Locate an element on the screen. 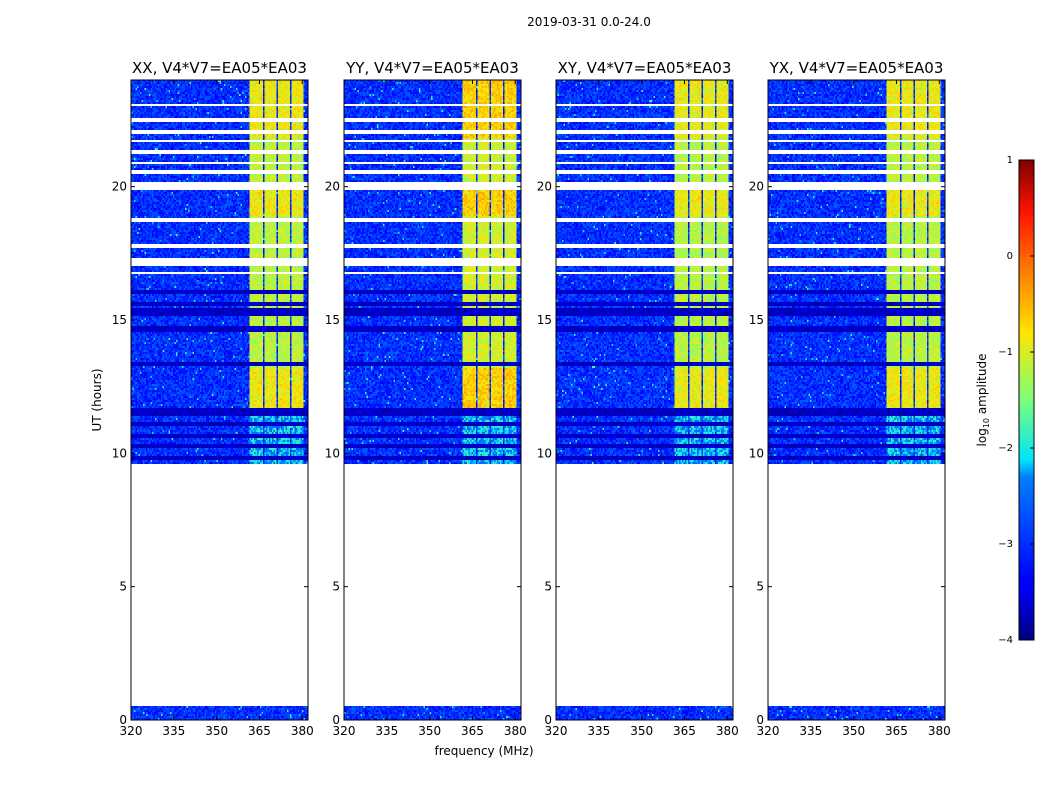  colorbar-label: log10 amplitude is located at coordinates (983, 400).